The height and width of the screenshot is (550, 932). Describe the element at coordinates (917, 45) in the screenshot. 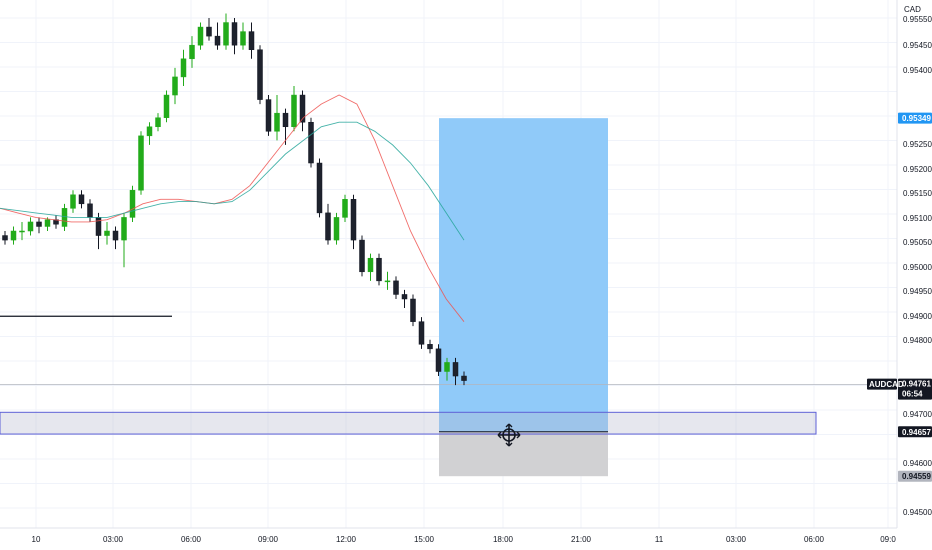

I see `price-axis-tick: 0.95450` at that location.